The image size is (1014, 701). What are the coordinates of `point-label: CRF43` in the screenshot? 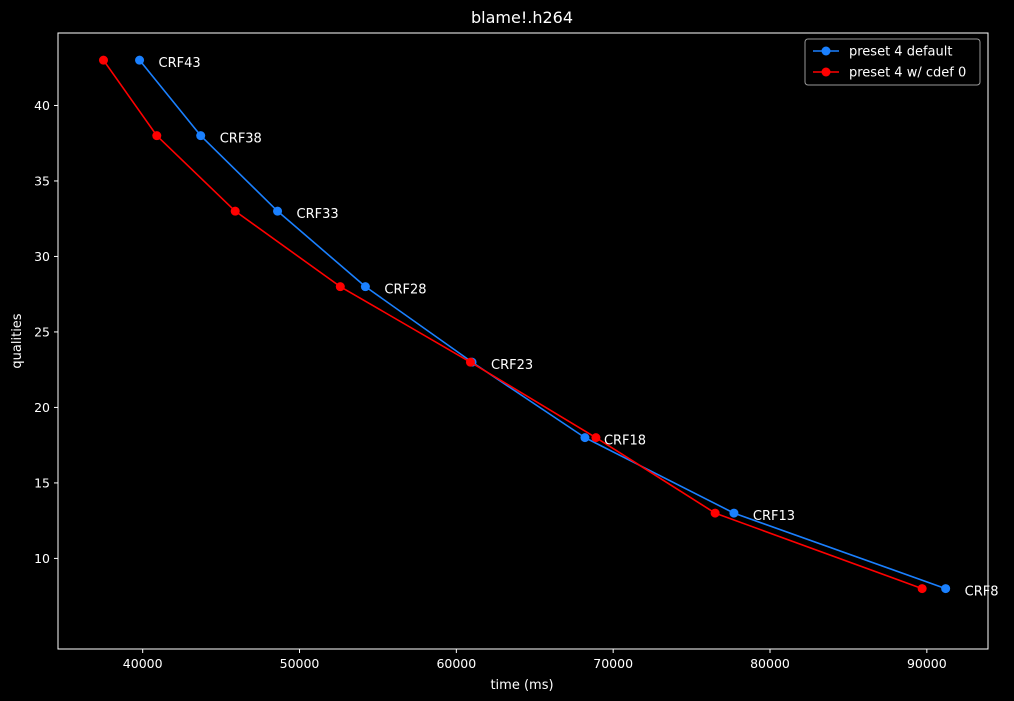 It's located at (180, 63).